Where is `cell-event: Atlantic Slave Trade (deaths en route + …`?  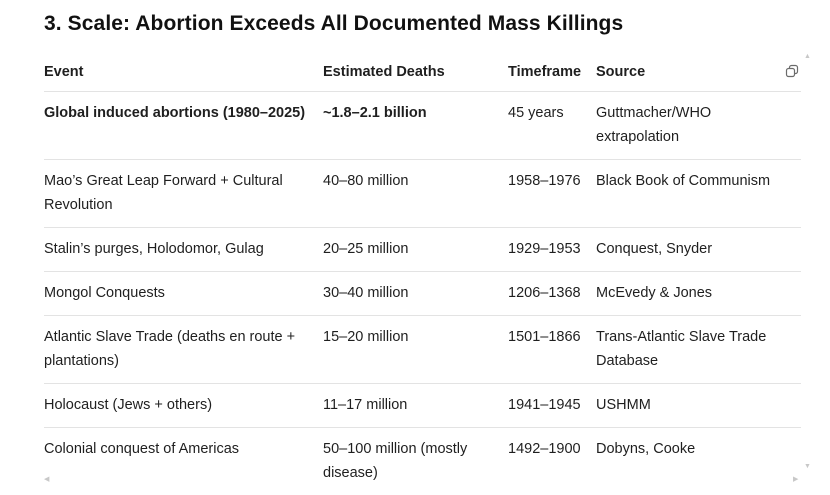 cell-event: Atlantic Slave Trade (deaths en route + … is located at coordinates (183, 350).